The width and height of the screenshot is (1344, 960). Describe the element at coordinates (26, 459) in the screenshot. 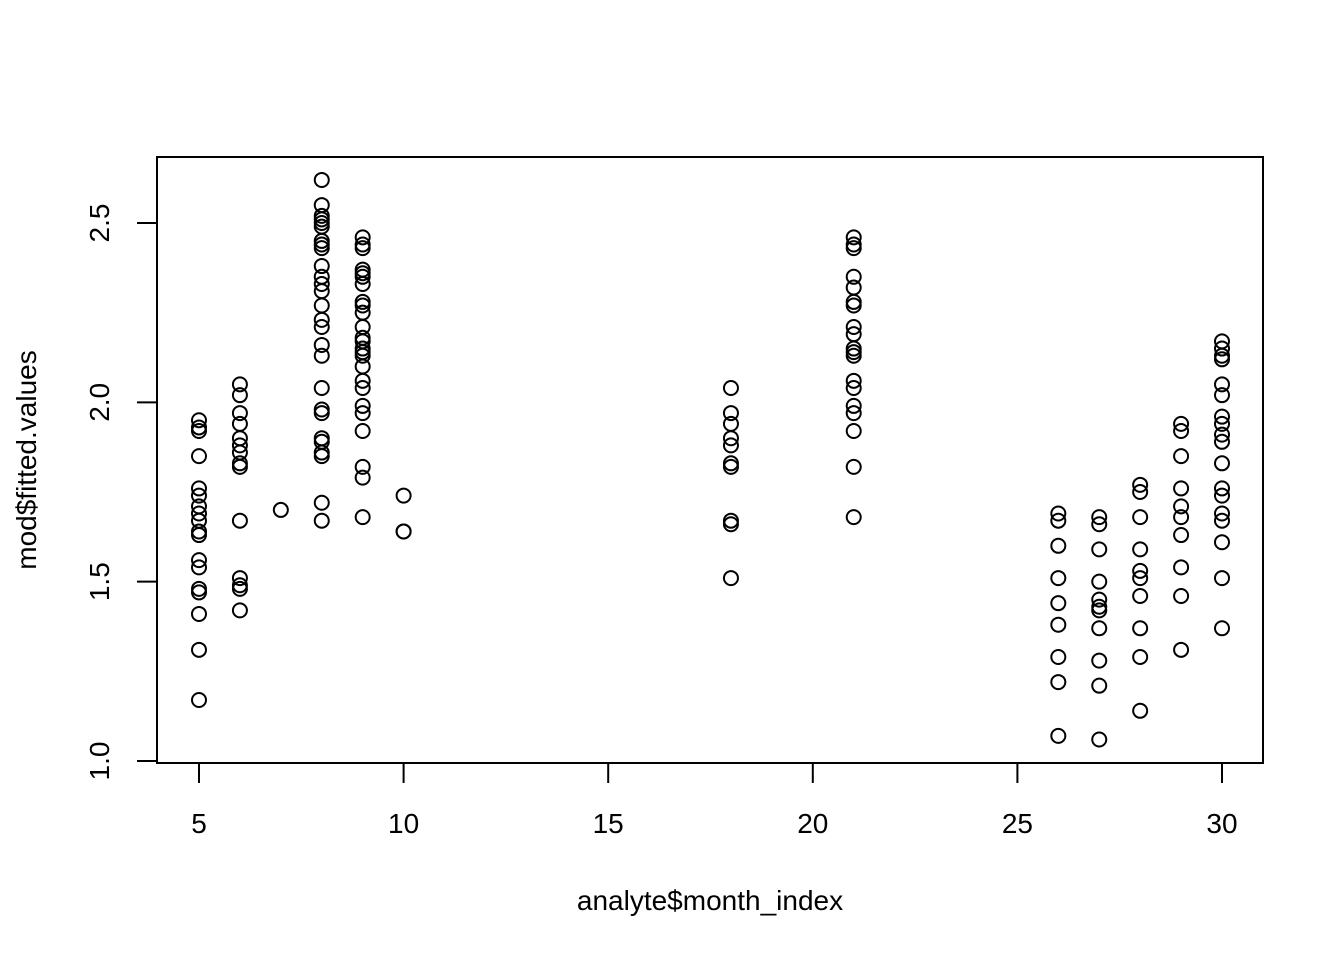

I see `y-axis-label: mod$fitted.values` at that location.